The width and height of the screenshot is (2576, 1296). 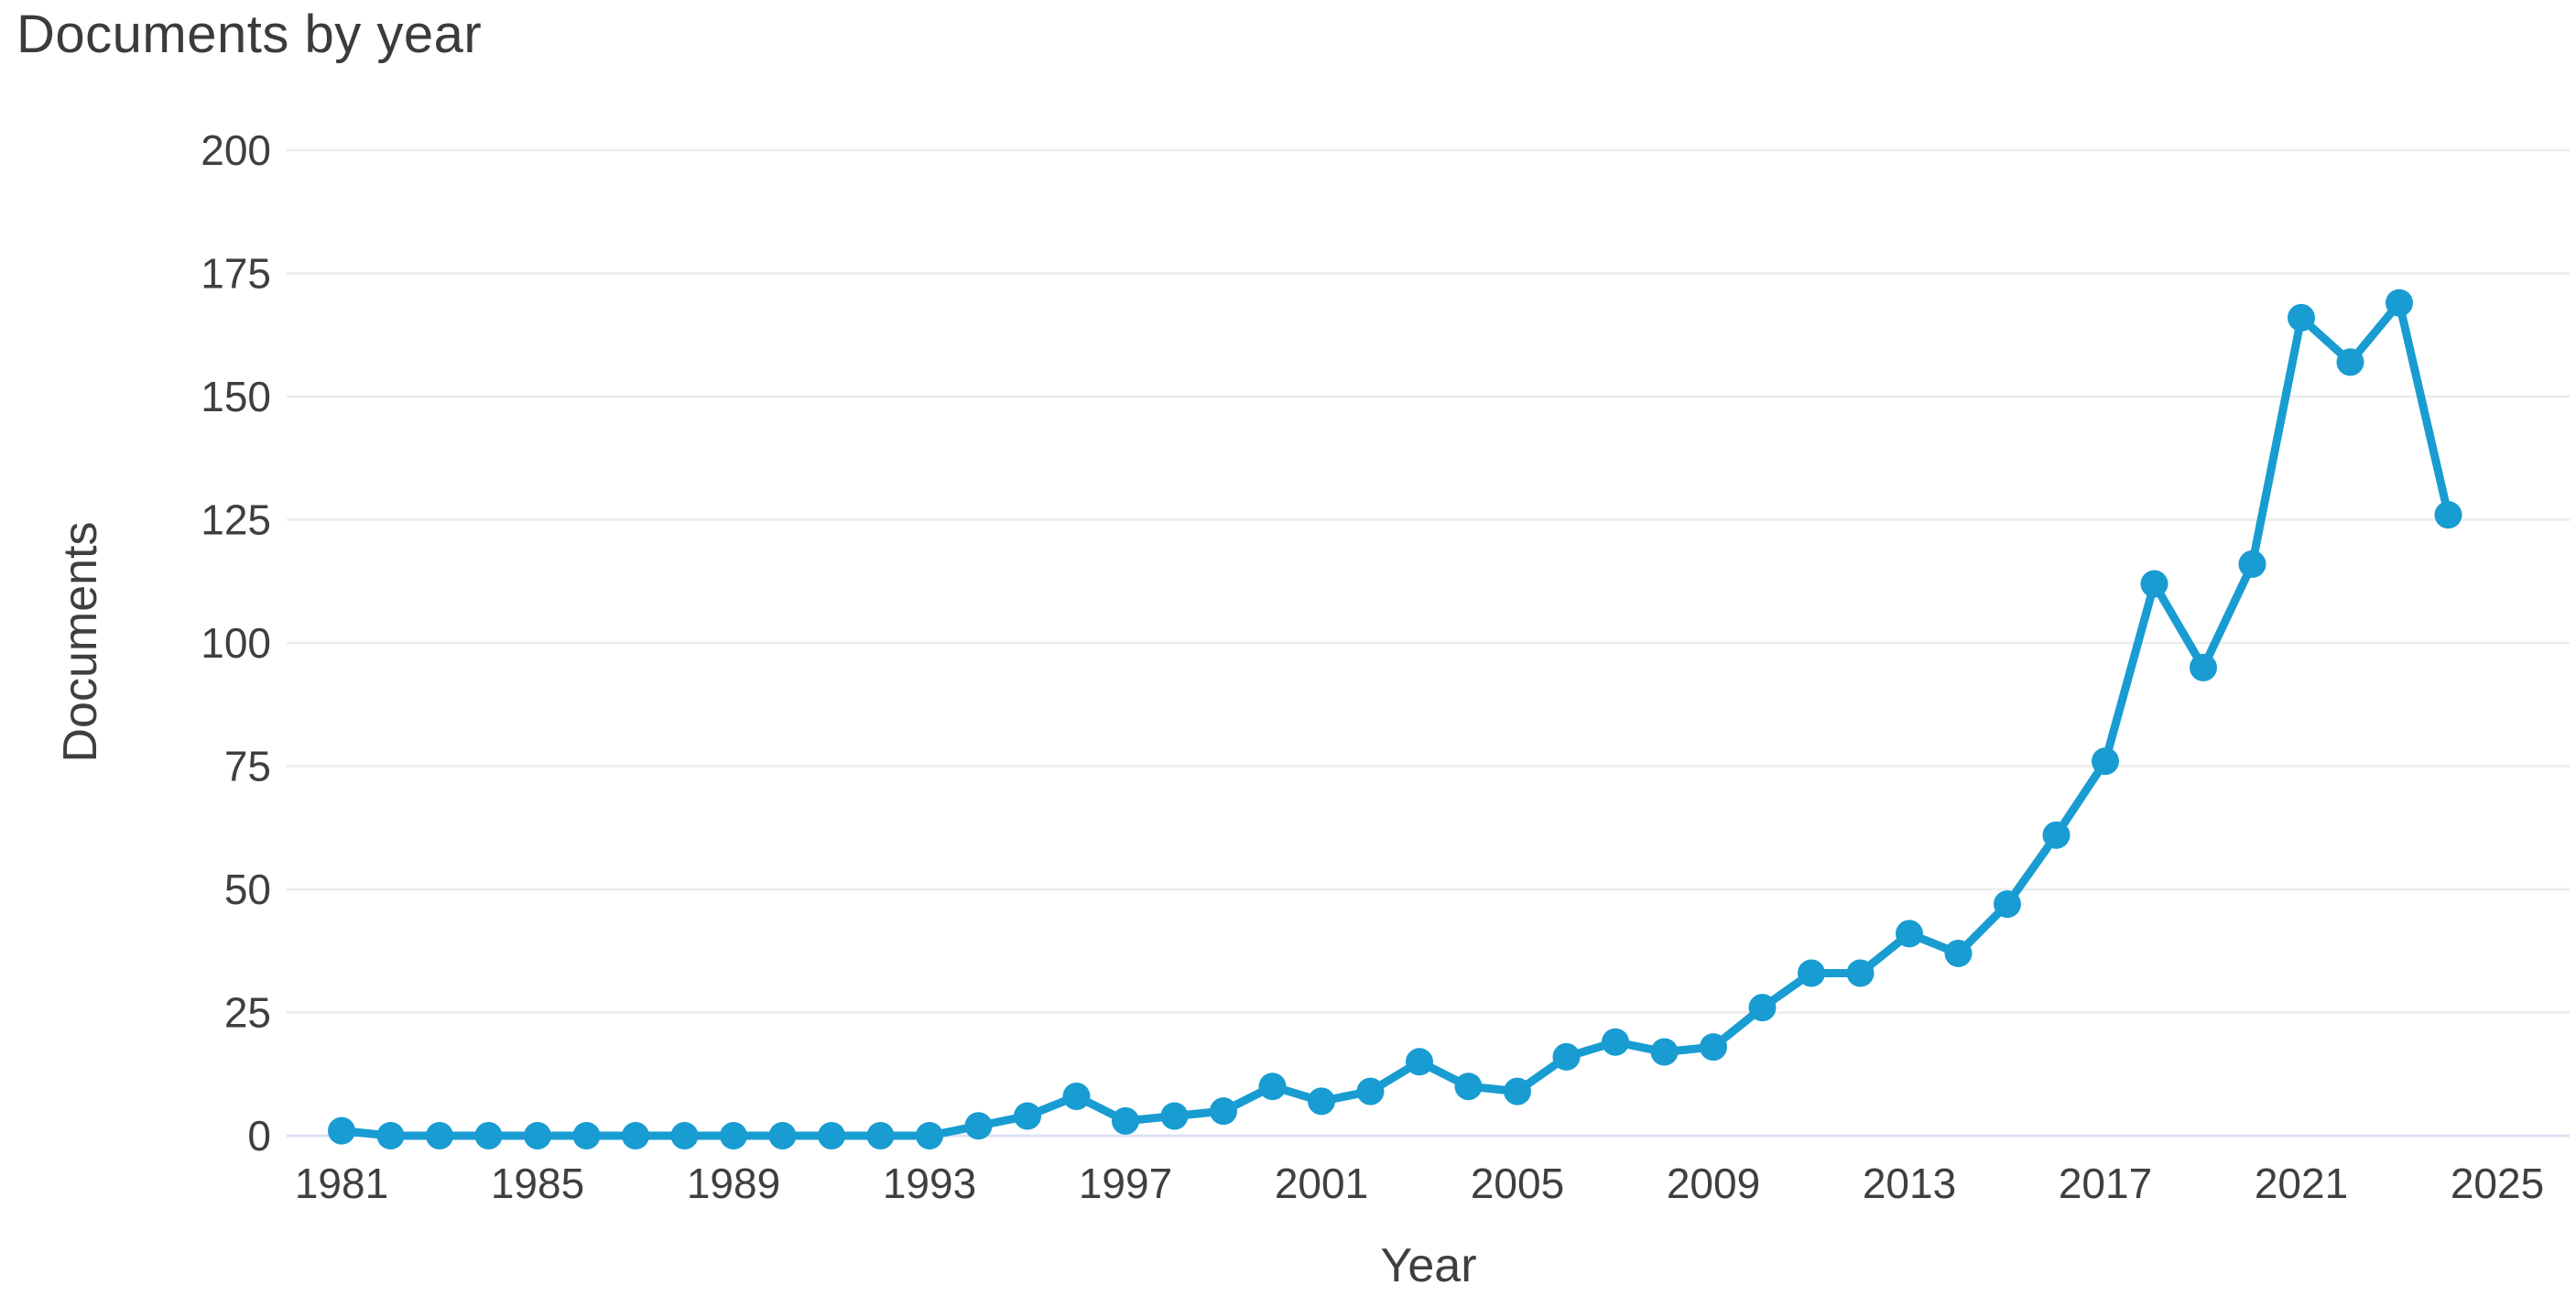 What do you see at coordinates (80, 642) in the screenshot?
I see `y-axis-title: Documents` at bounding box center [80, 642].